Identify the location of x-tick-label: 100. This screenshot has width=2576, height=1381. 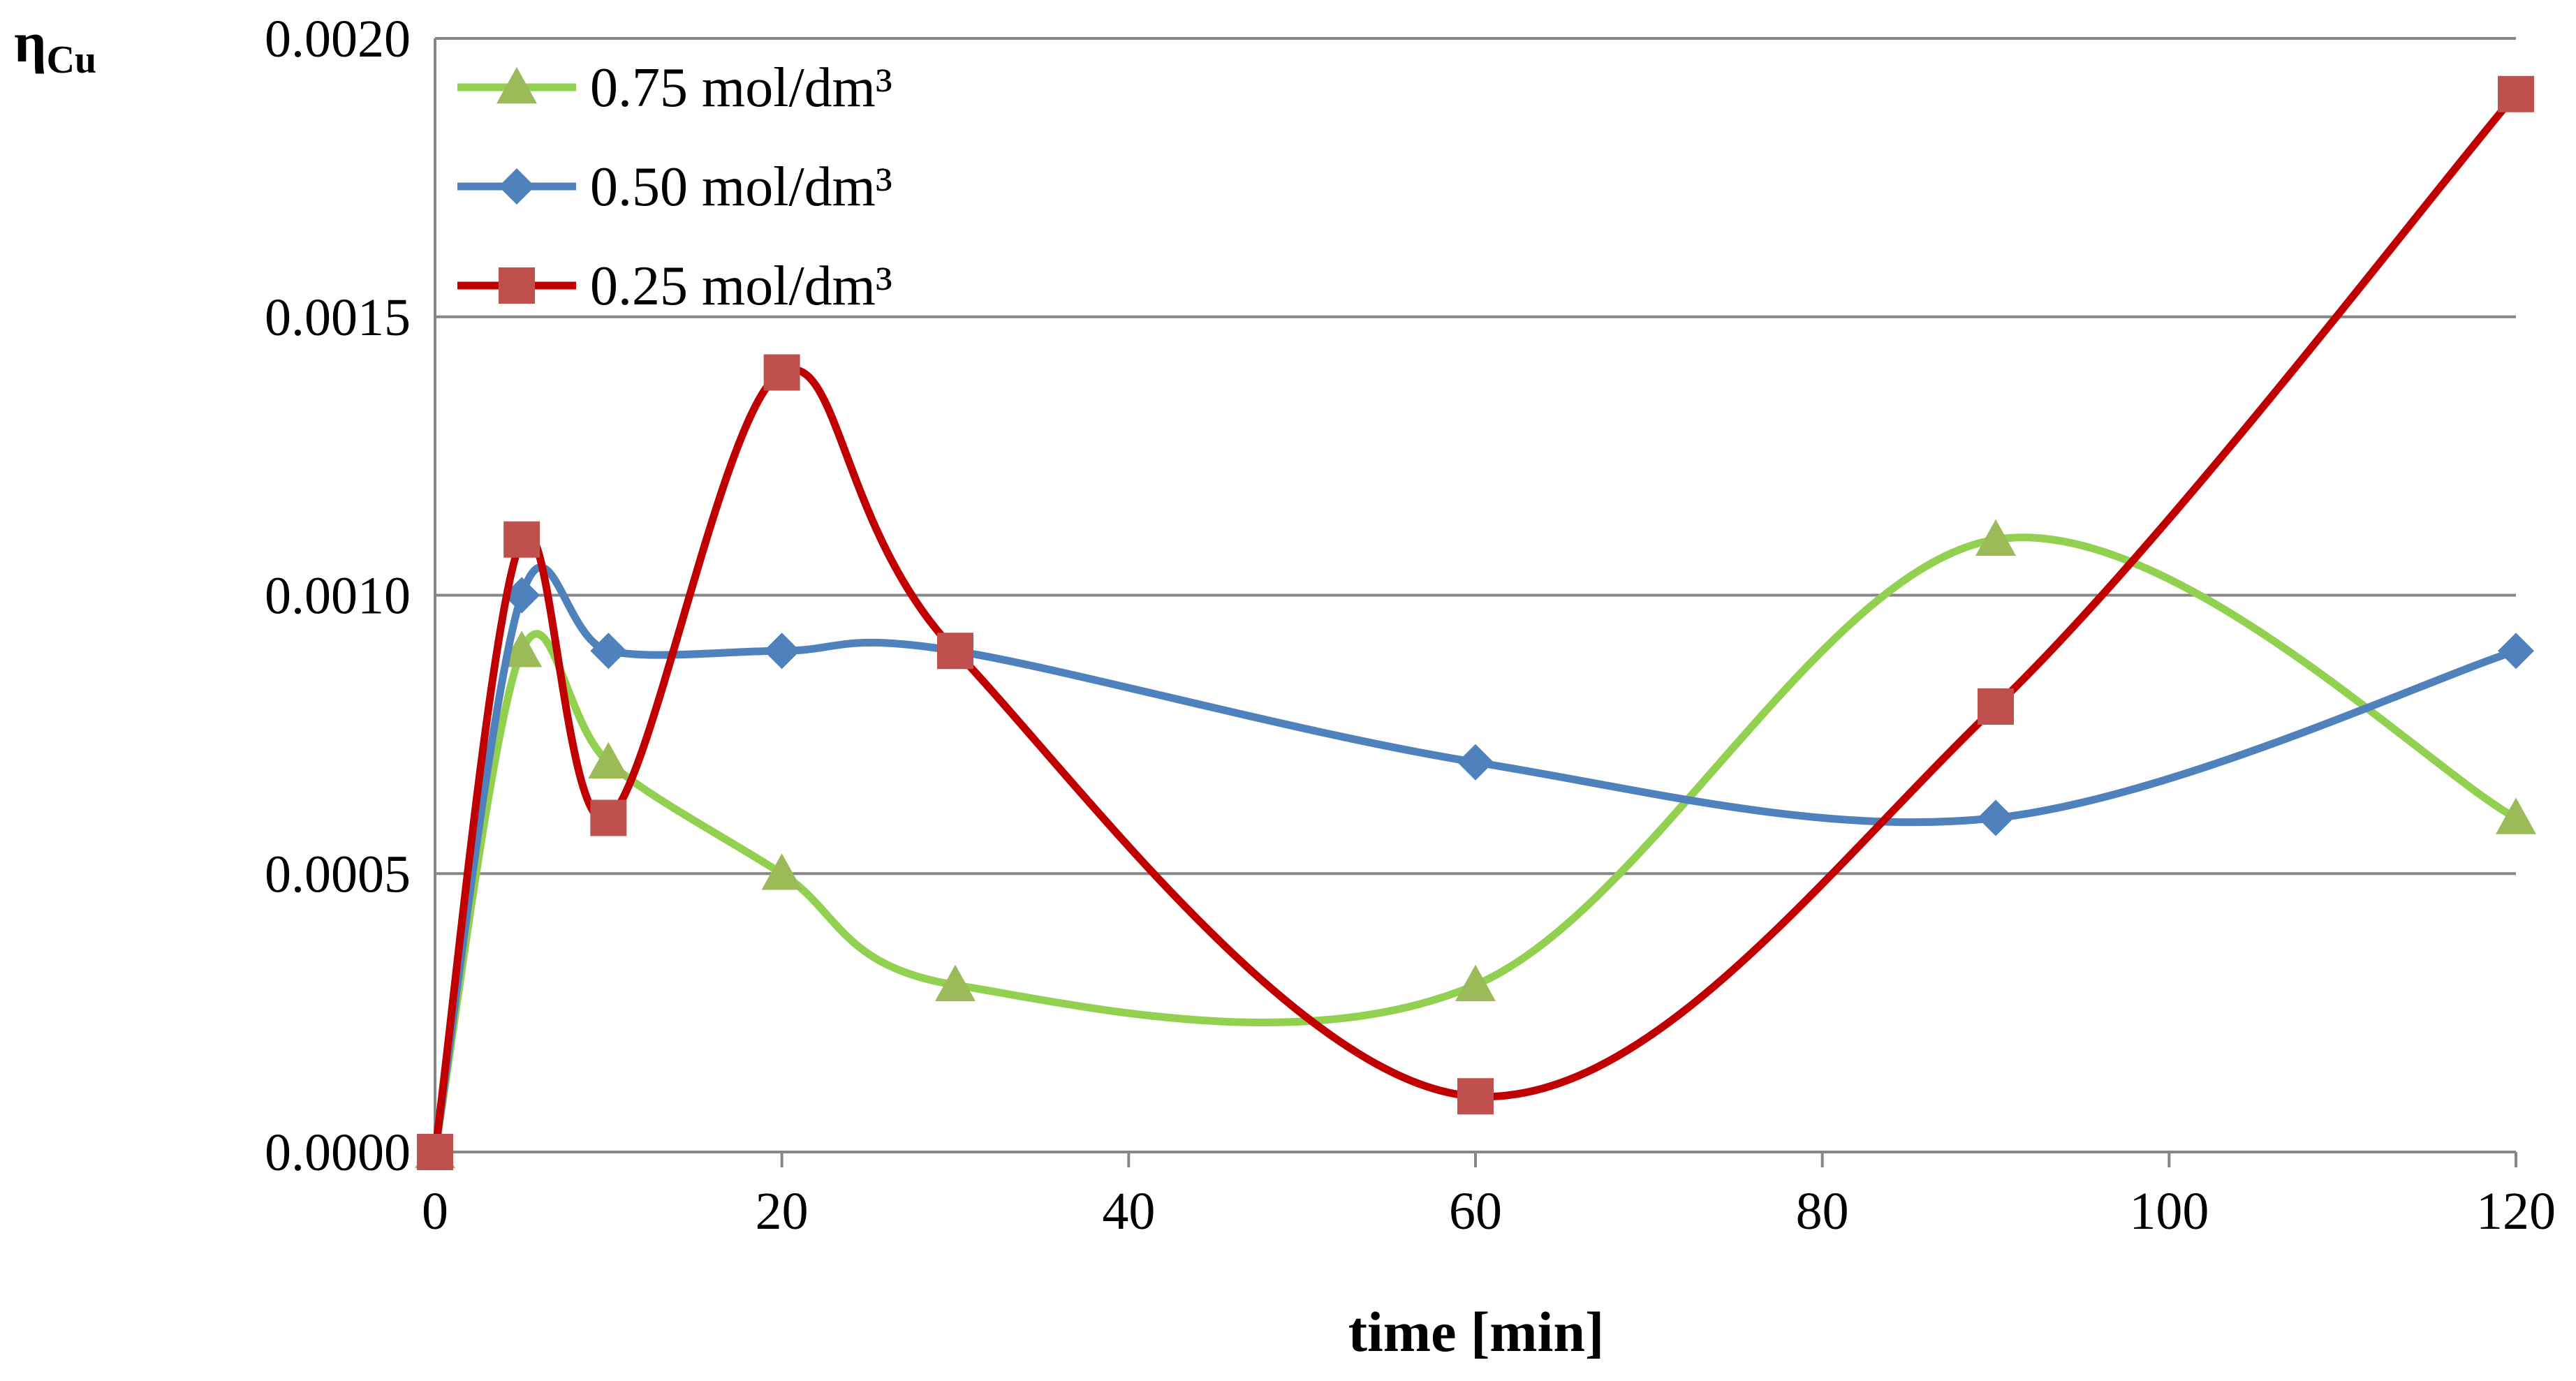
(2169, 1211).